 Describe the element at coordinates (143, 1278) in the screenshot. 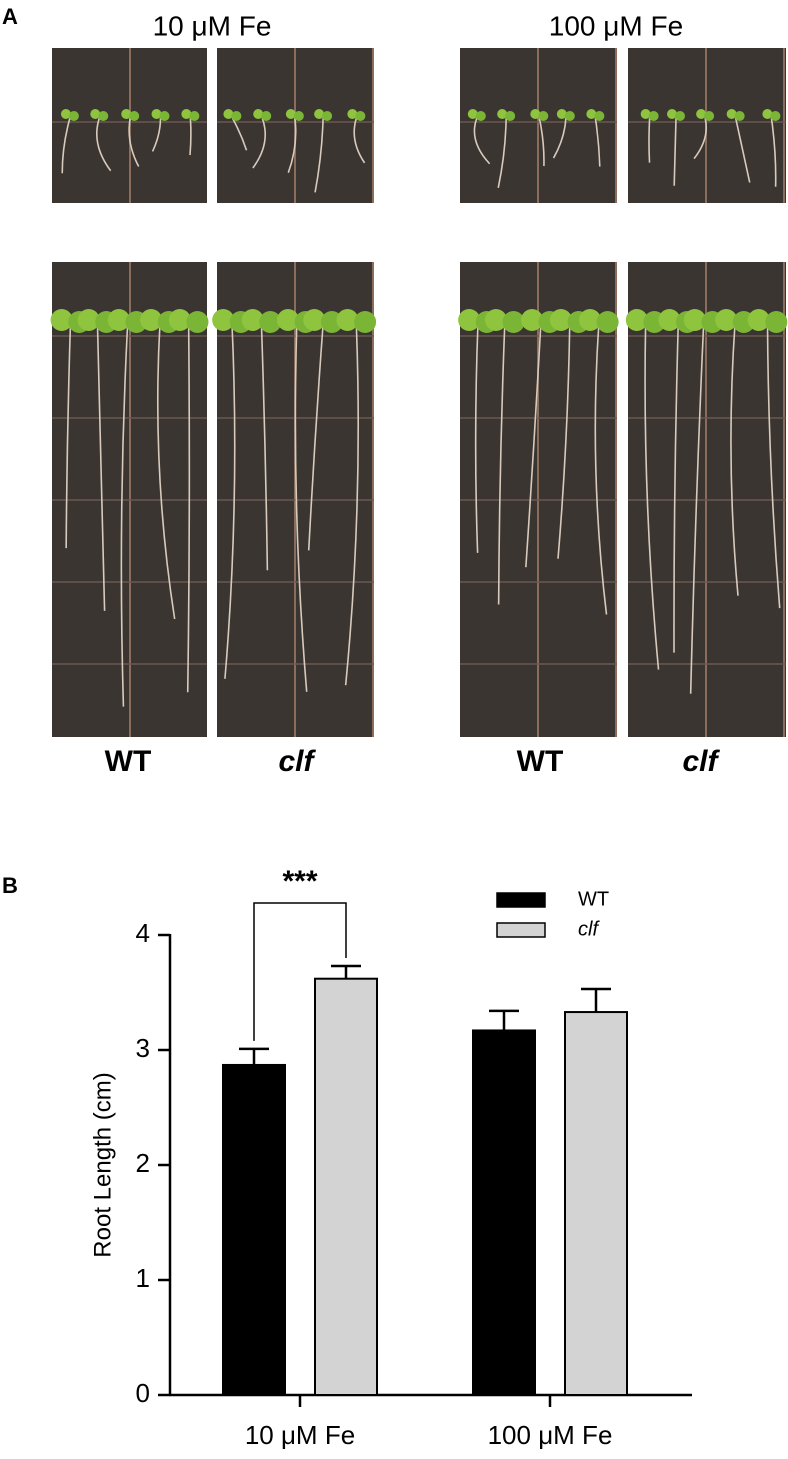

I see `y-tick-label: 1` at that location.